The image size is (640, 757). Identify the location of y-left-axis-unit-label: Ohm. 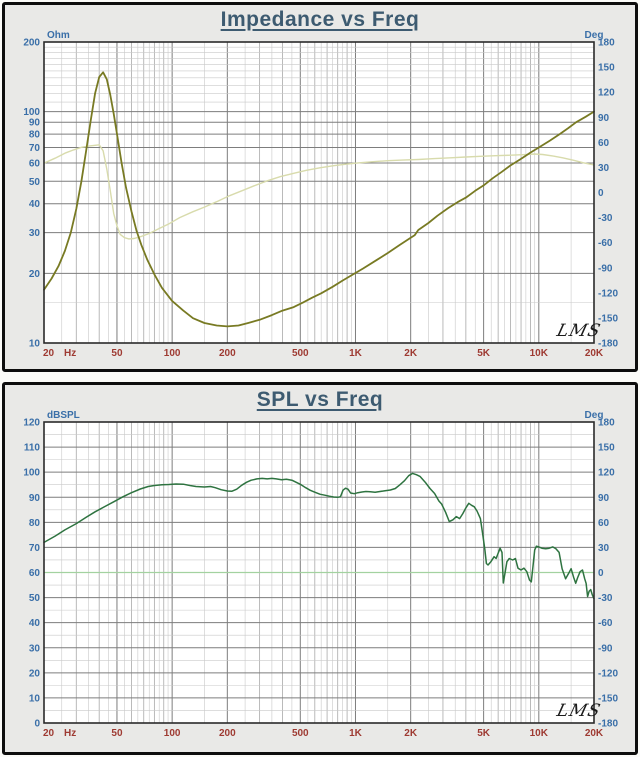
(58, 35).